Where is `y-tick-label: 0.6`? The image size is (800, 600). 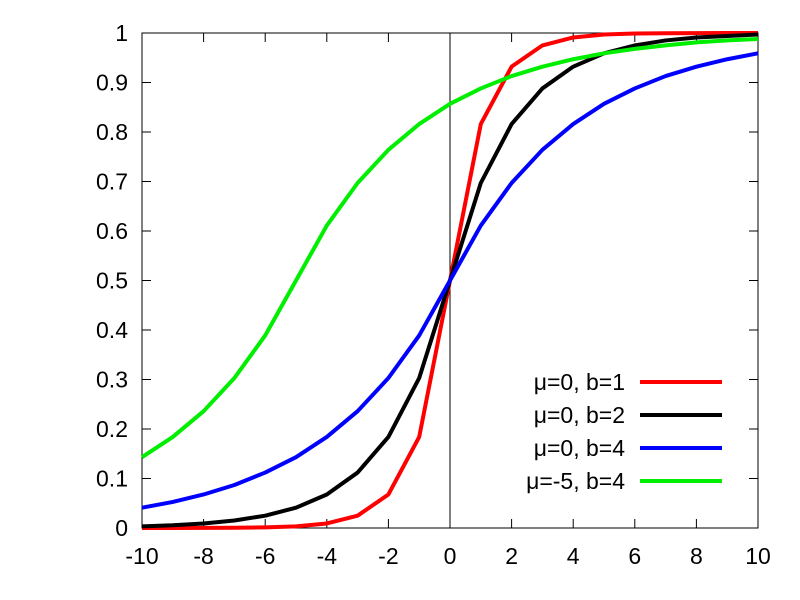
y-tick-label: 0.6 is located at coordinates (112, 231).